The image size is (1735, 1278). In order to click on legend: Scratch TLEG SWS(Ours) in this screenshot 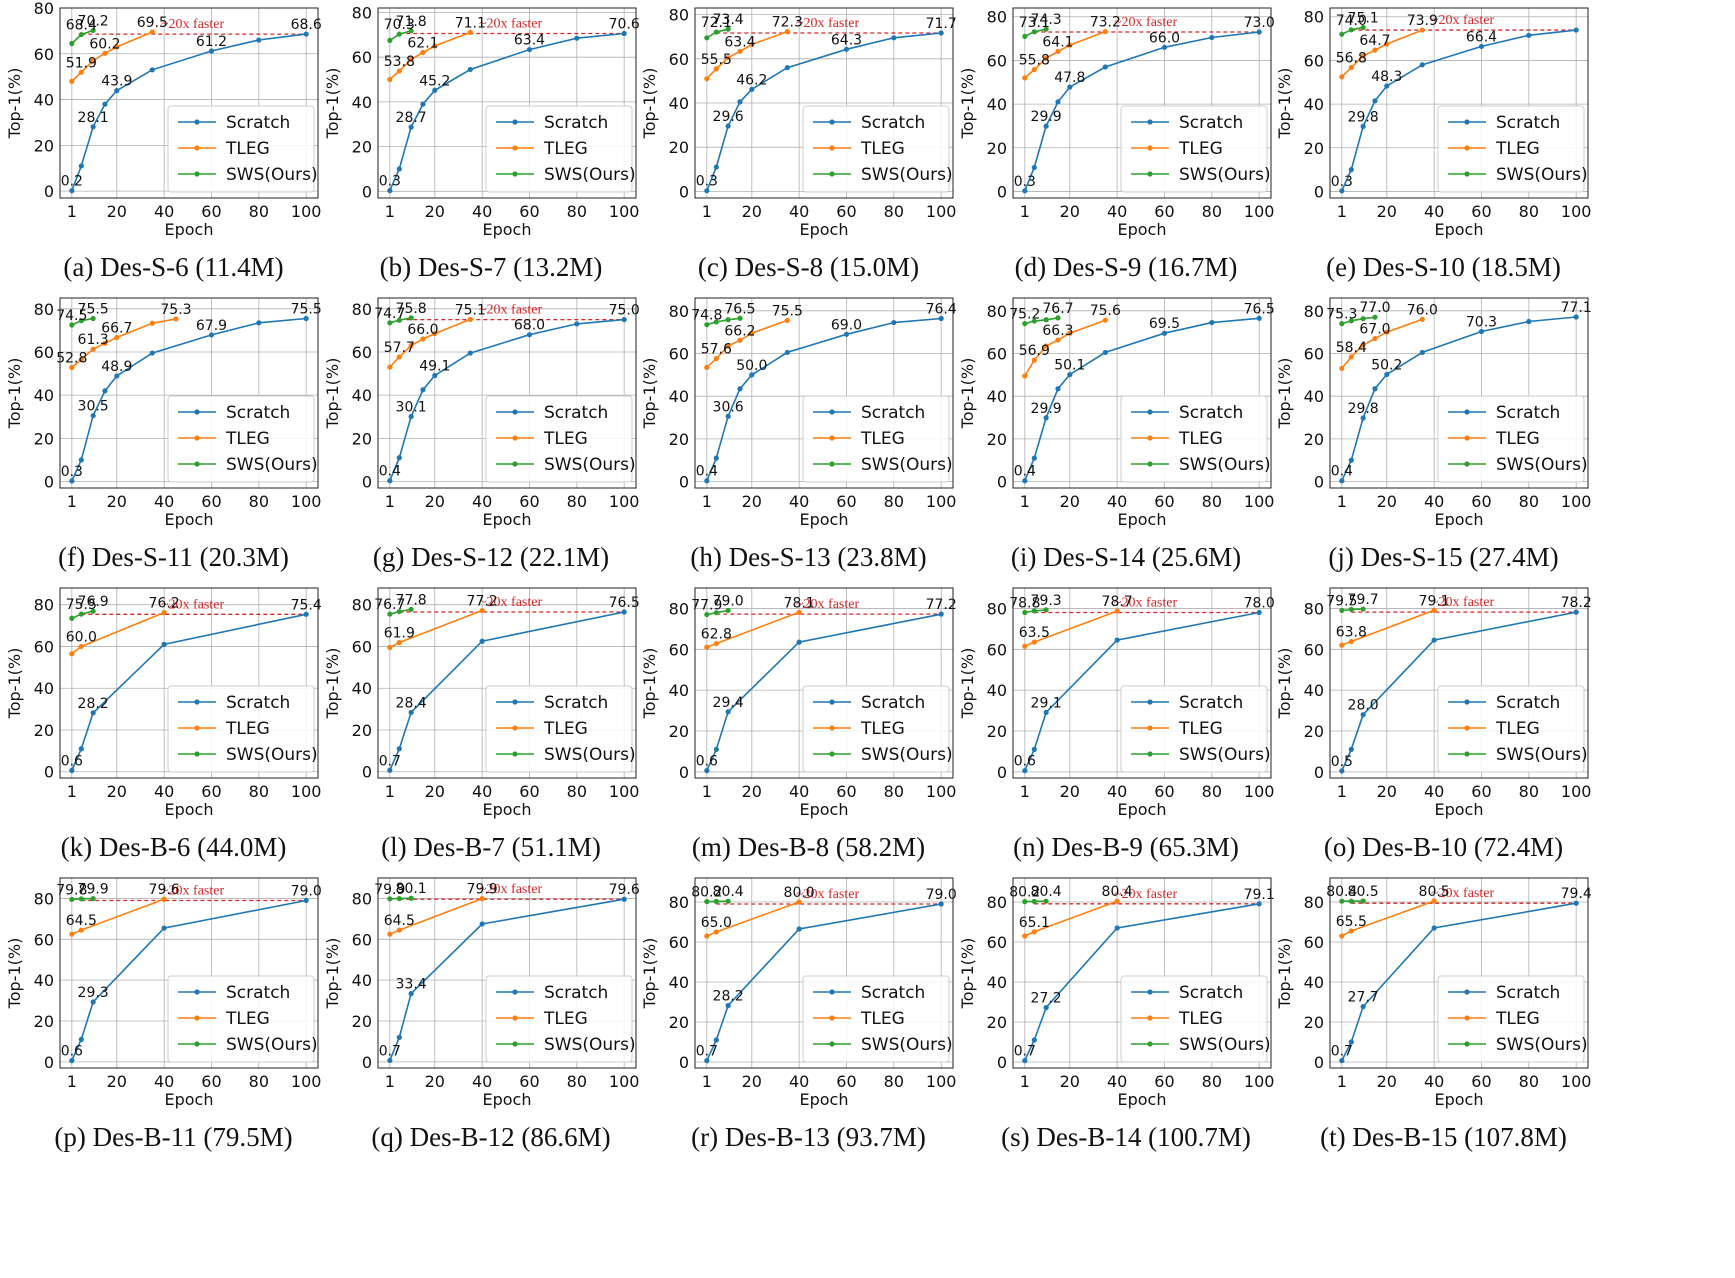, I will do `click(1512, 1019)`.